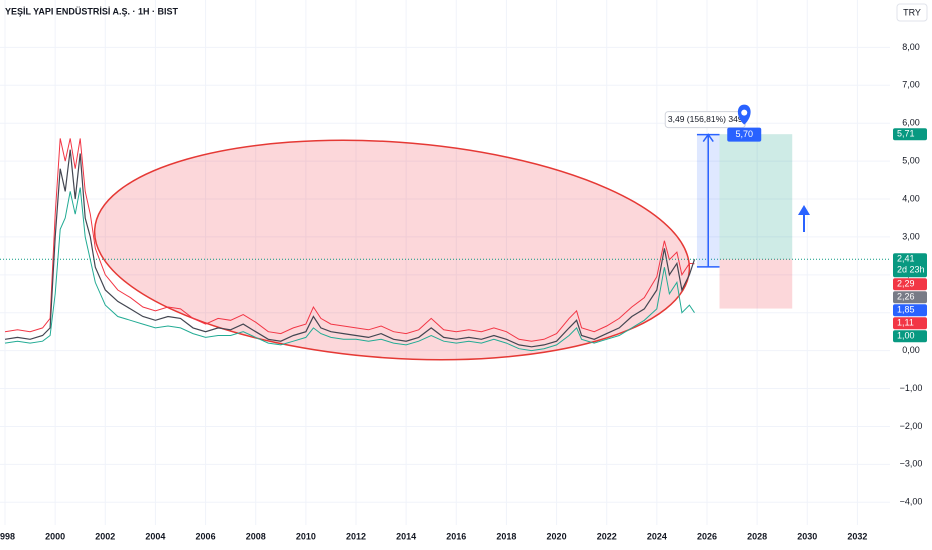  Describe the element at coordinates (155, 536) in the screenshot. I see `x-tick-label: 2004` at that location.